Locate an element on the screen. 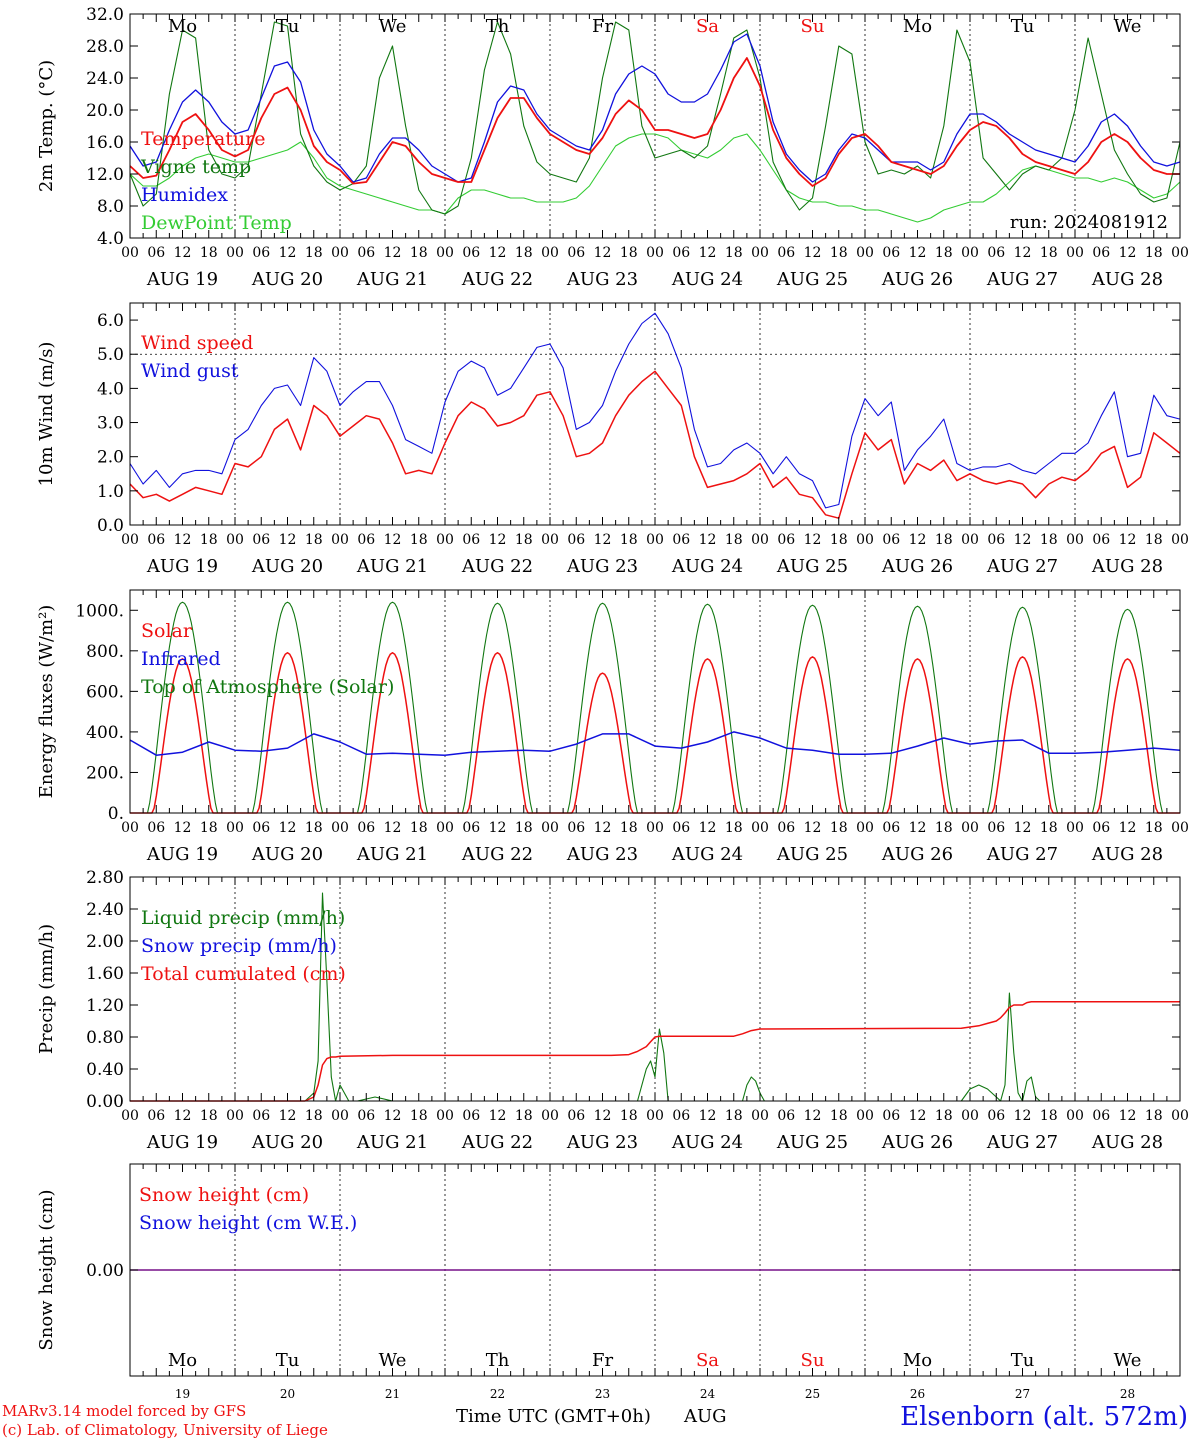 Image resolution: width=1194 pixels, height=1440 pixels. y-axis-title: 10m Wind (m/s) is located at coordinates (46, 414).